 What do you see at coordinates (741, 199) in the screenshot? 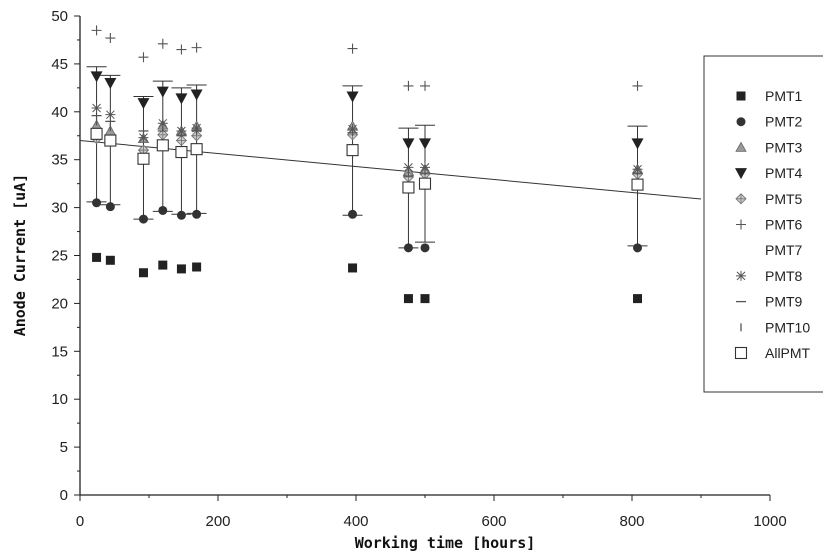
I see `legend-marker-pmt5` at bounding box center [741, 199].